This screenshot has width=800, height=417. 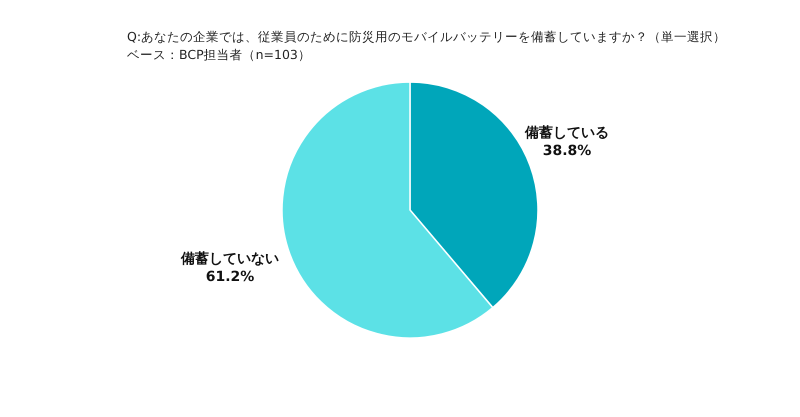 I want to click on slice-label: 備蓄していない, so click(x=229, y=259).